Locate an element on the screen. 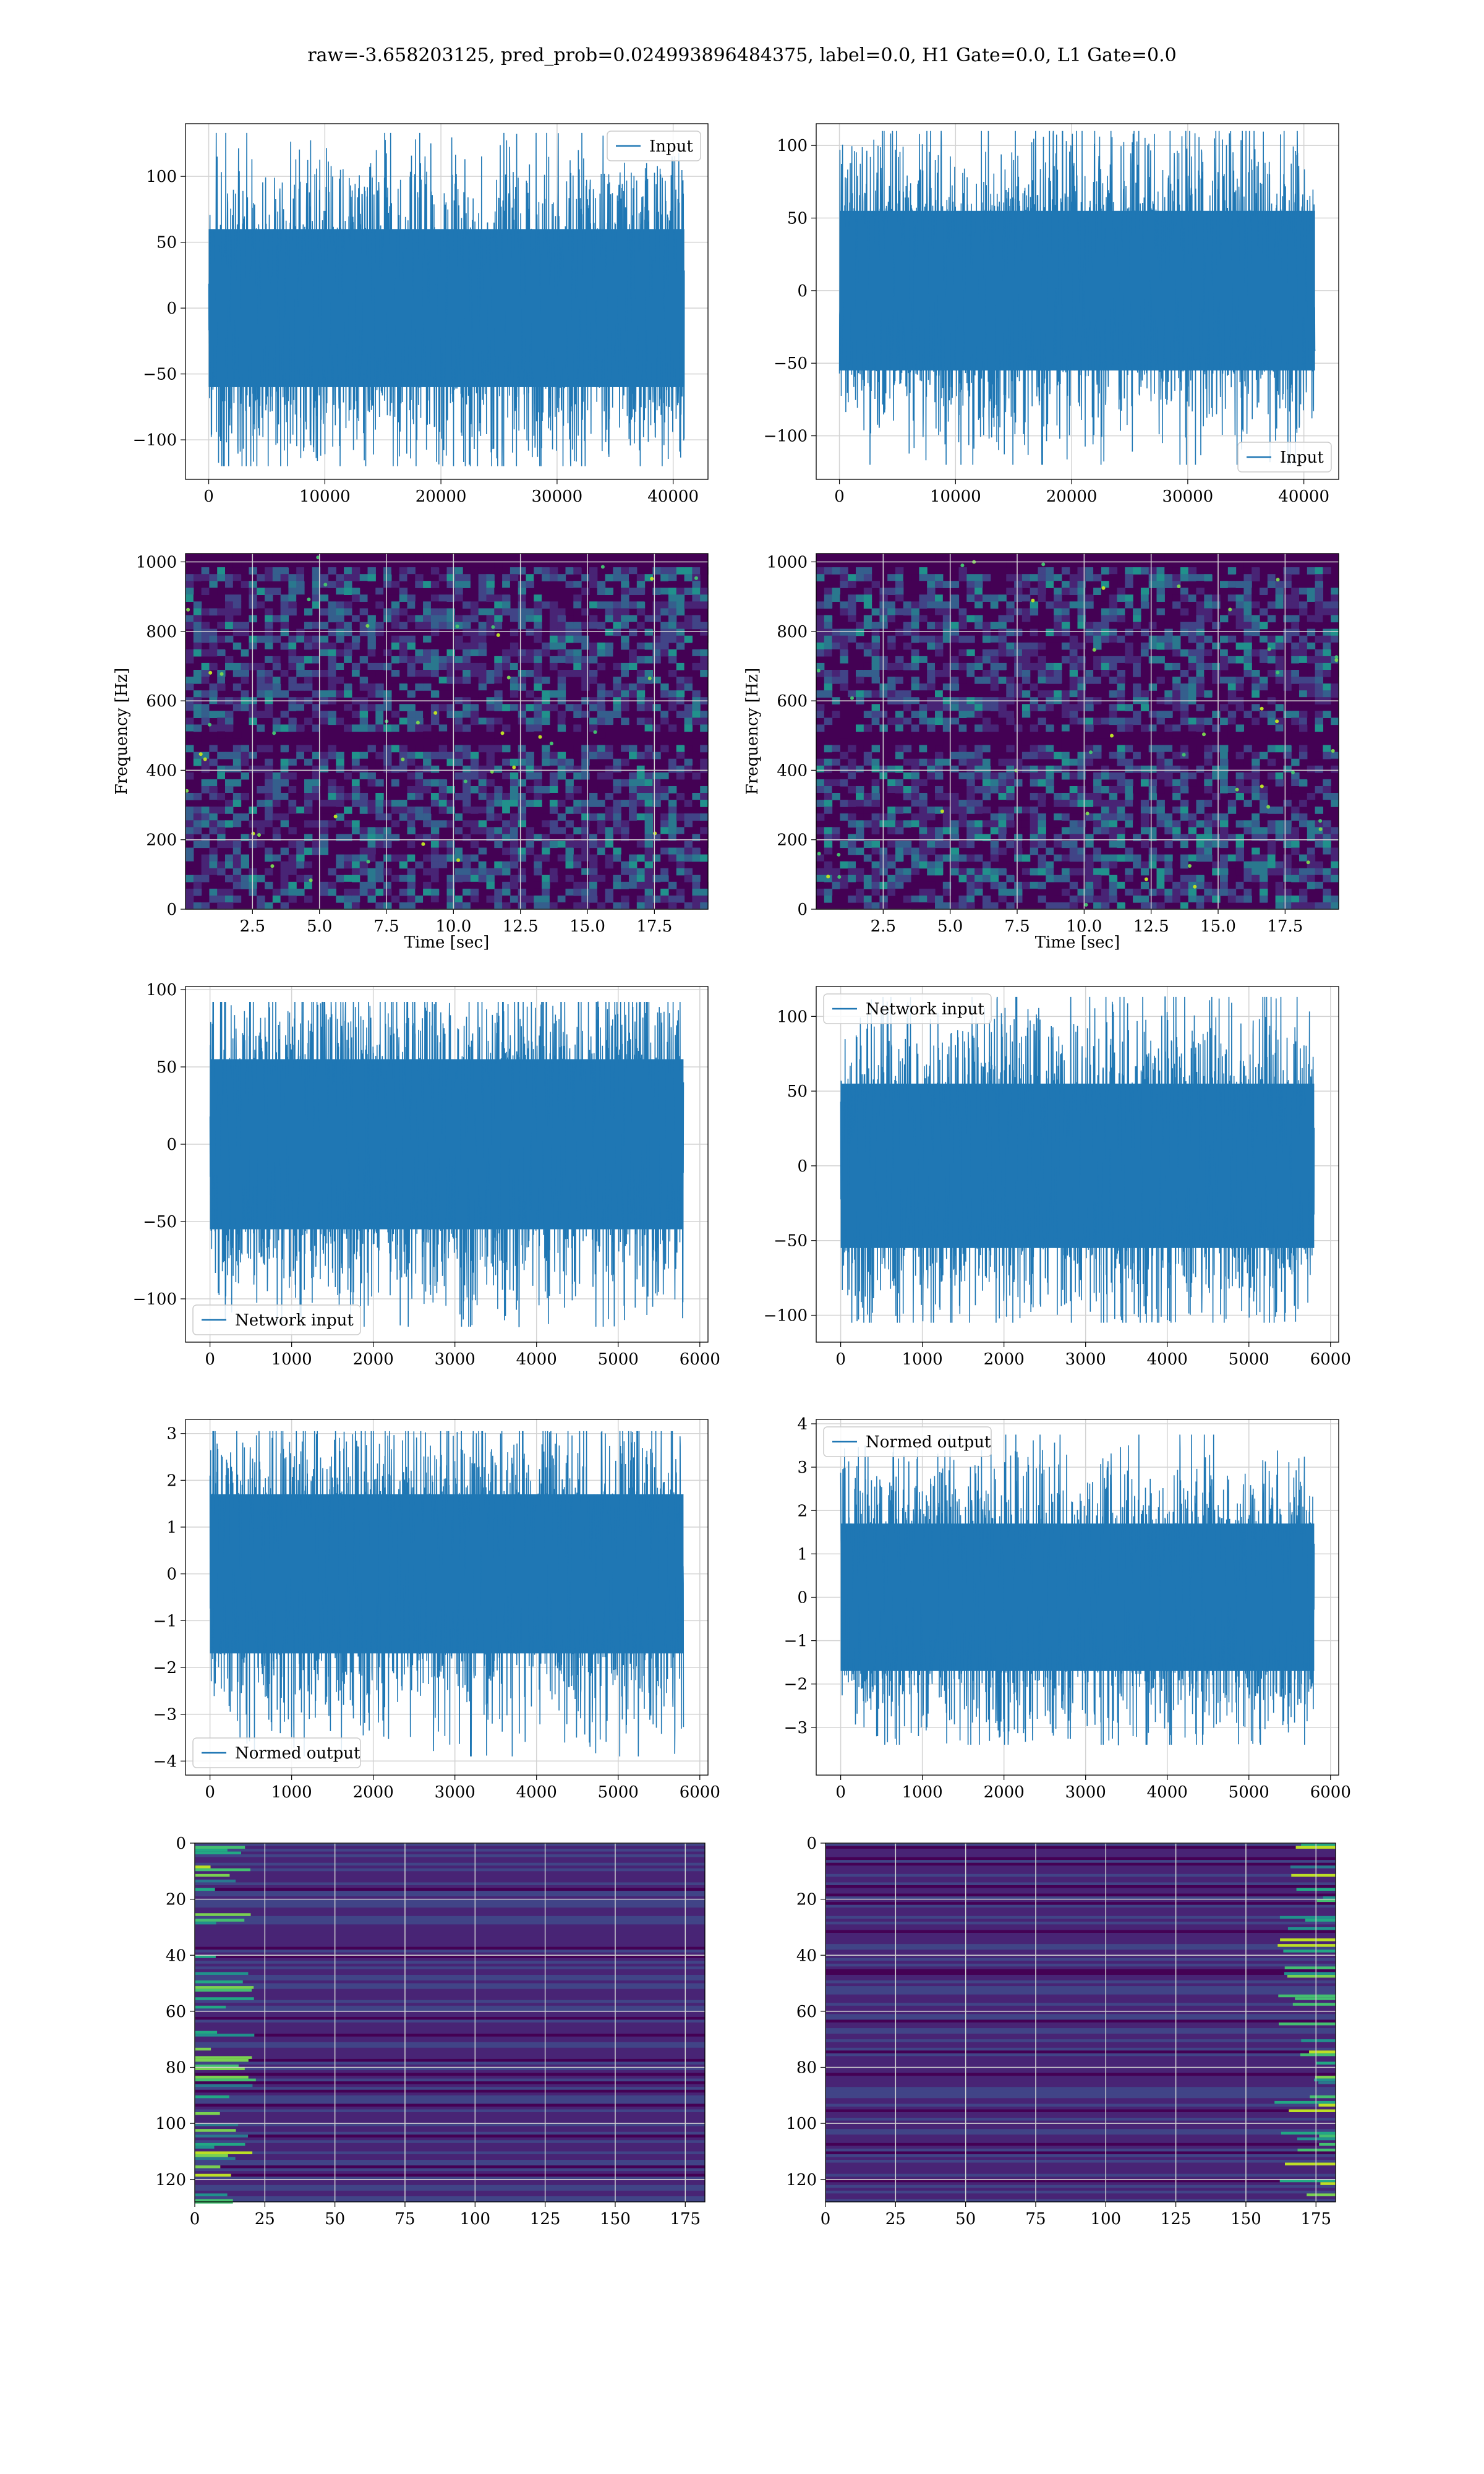 The width and height of the screenshot is (1484, 2474). x-tick-label: 17.5 is located at coordinates (654, 927).